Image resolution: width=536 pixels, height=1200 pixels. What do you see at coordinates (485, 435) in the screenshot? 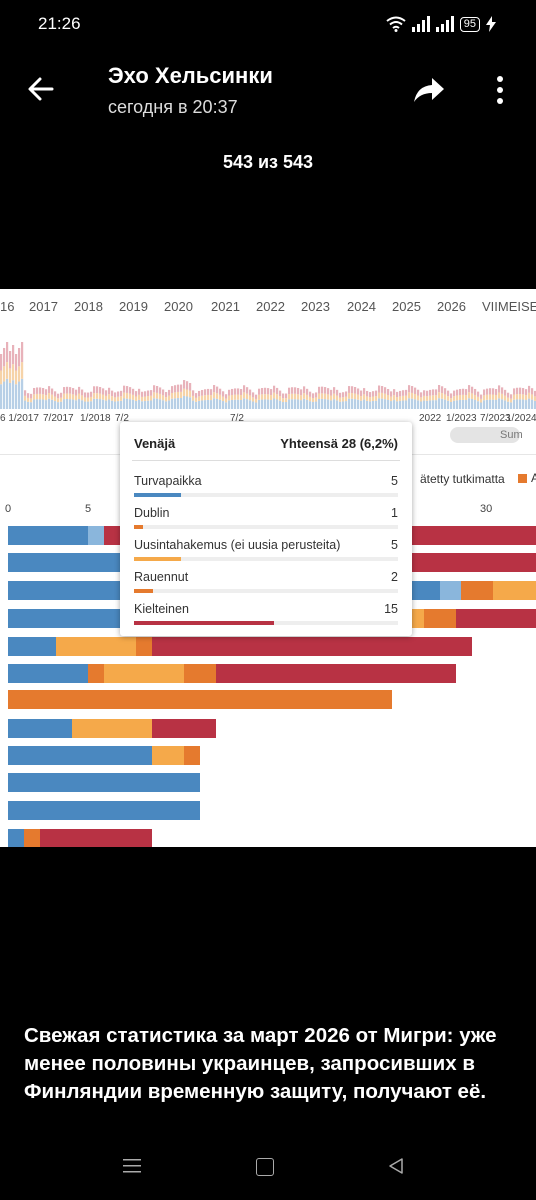
I see `sum-toggle` at bounding box center [485, 435].